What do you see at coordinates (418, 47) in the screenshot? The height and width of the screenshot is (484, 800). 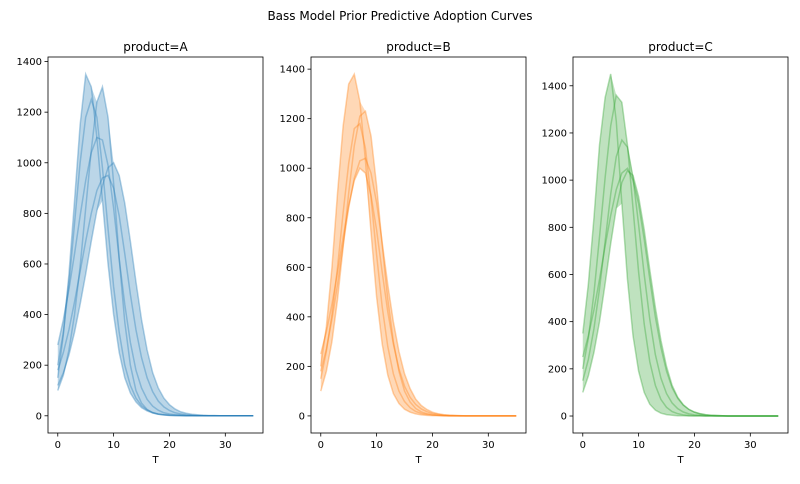 I see `subplot-title: product=B` at bounding box center [418, 47].